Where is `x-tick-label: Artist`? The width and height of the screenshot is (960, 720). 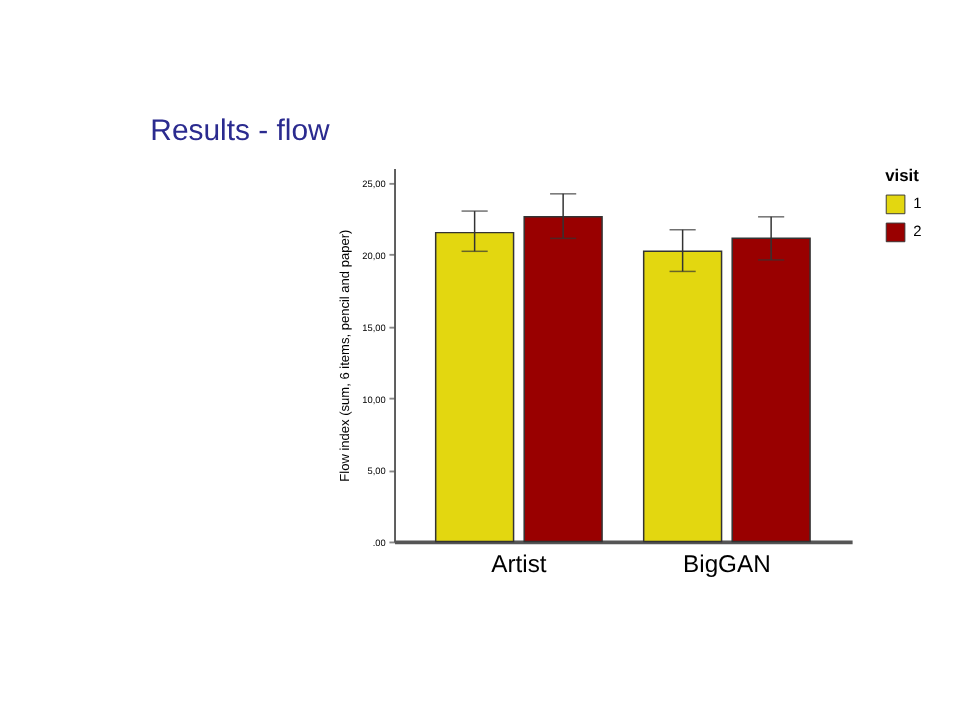 x-tick-label: Artist is located at coordinates (519, 564).